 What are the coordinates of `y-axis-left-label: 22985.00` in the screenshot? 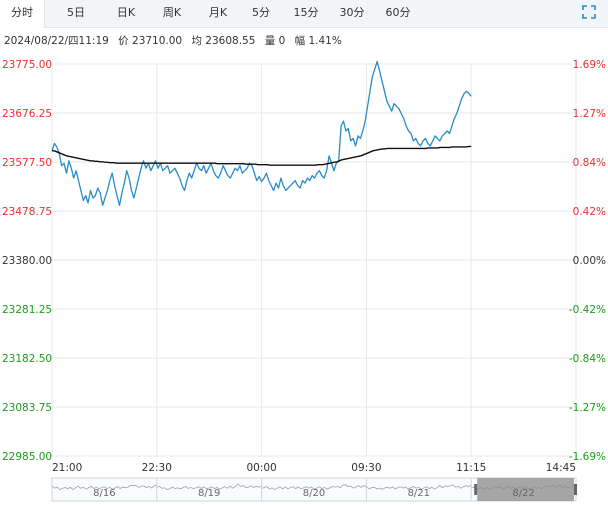 It's located at (27, 457).